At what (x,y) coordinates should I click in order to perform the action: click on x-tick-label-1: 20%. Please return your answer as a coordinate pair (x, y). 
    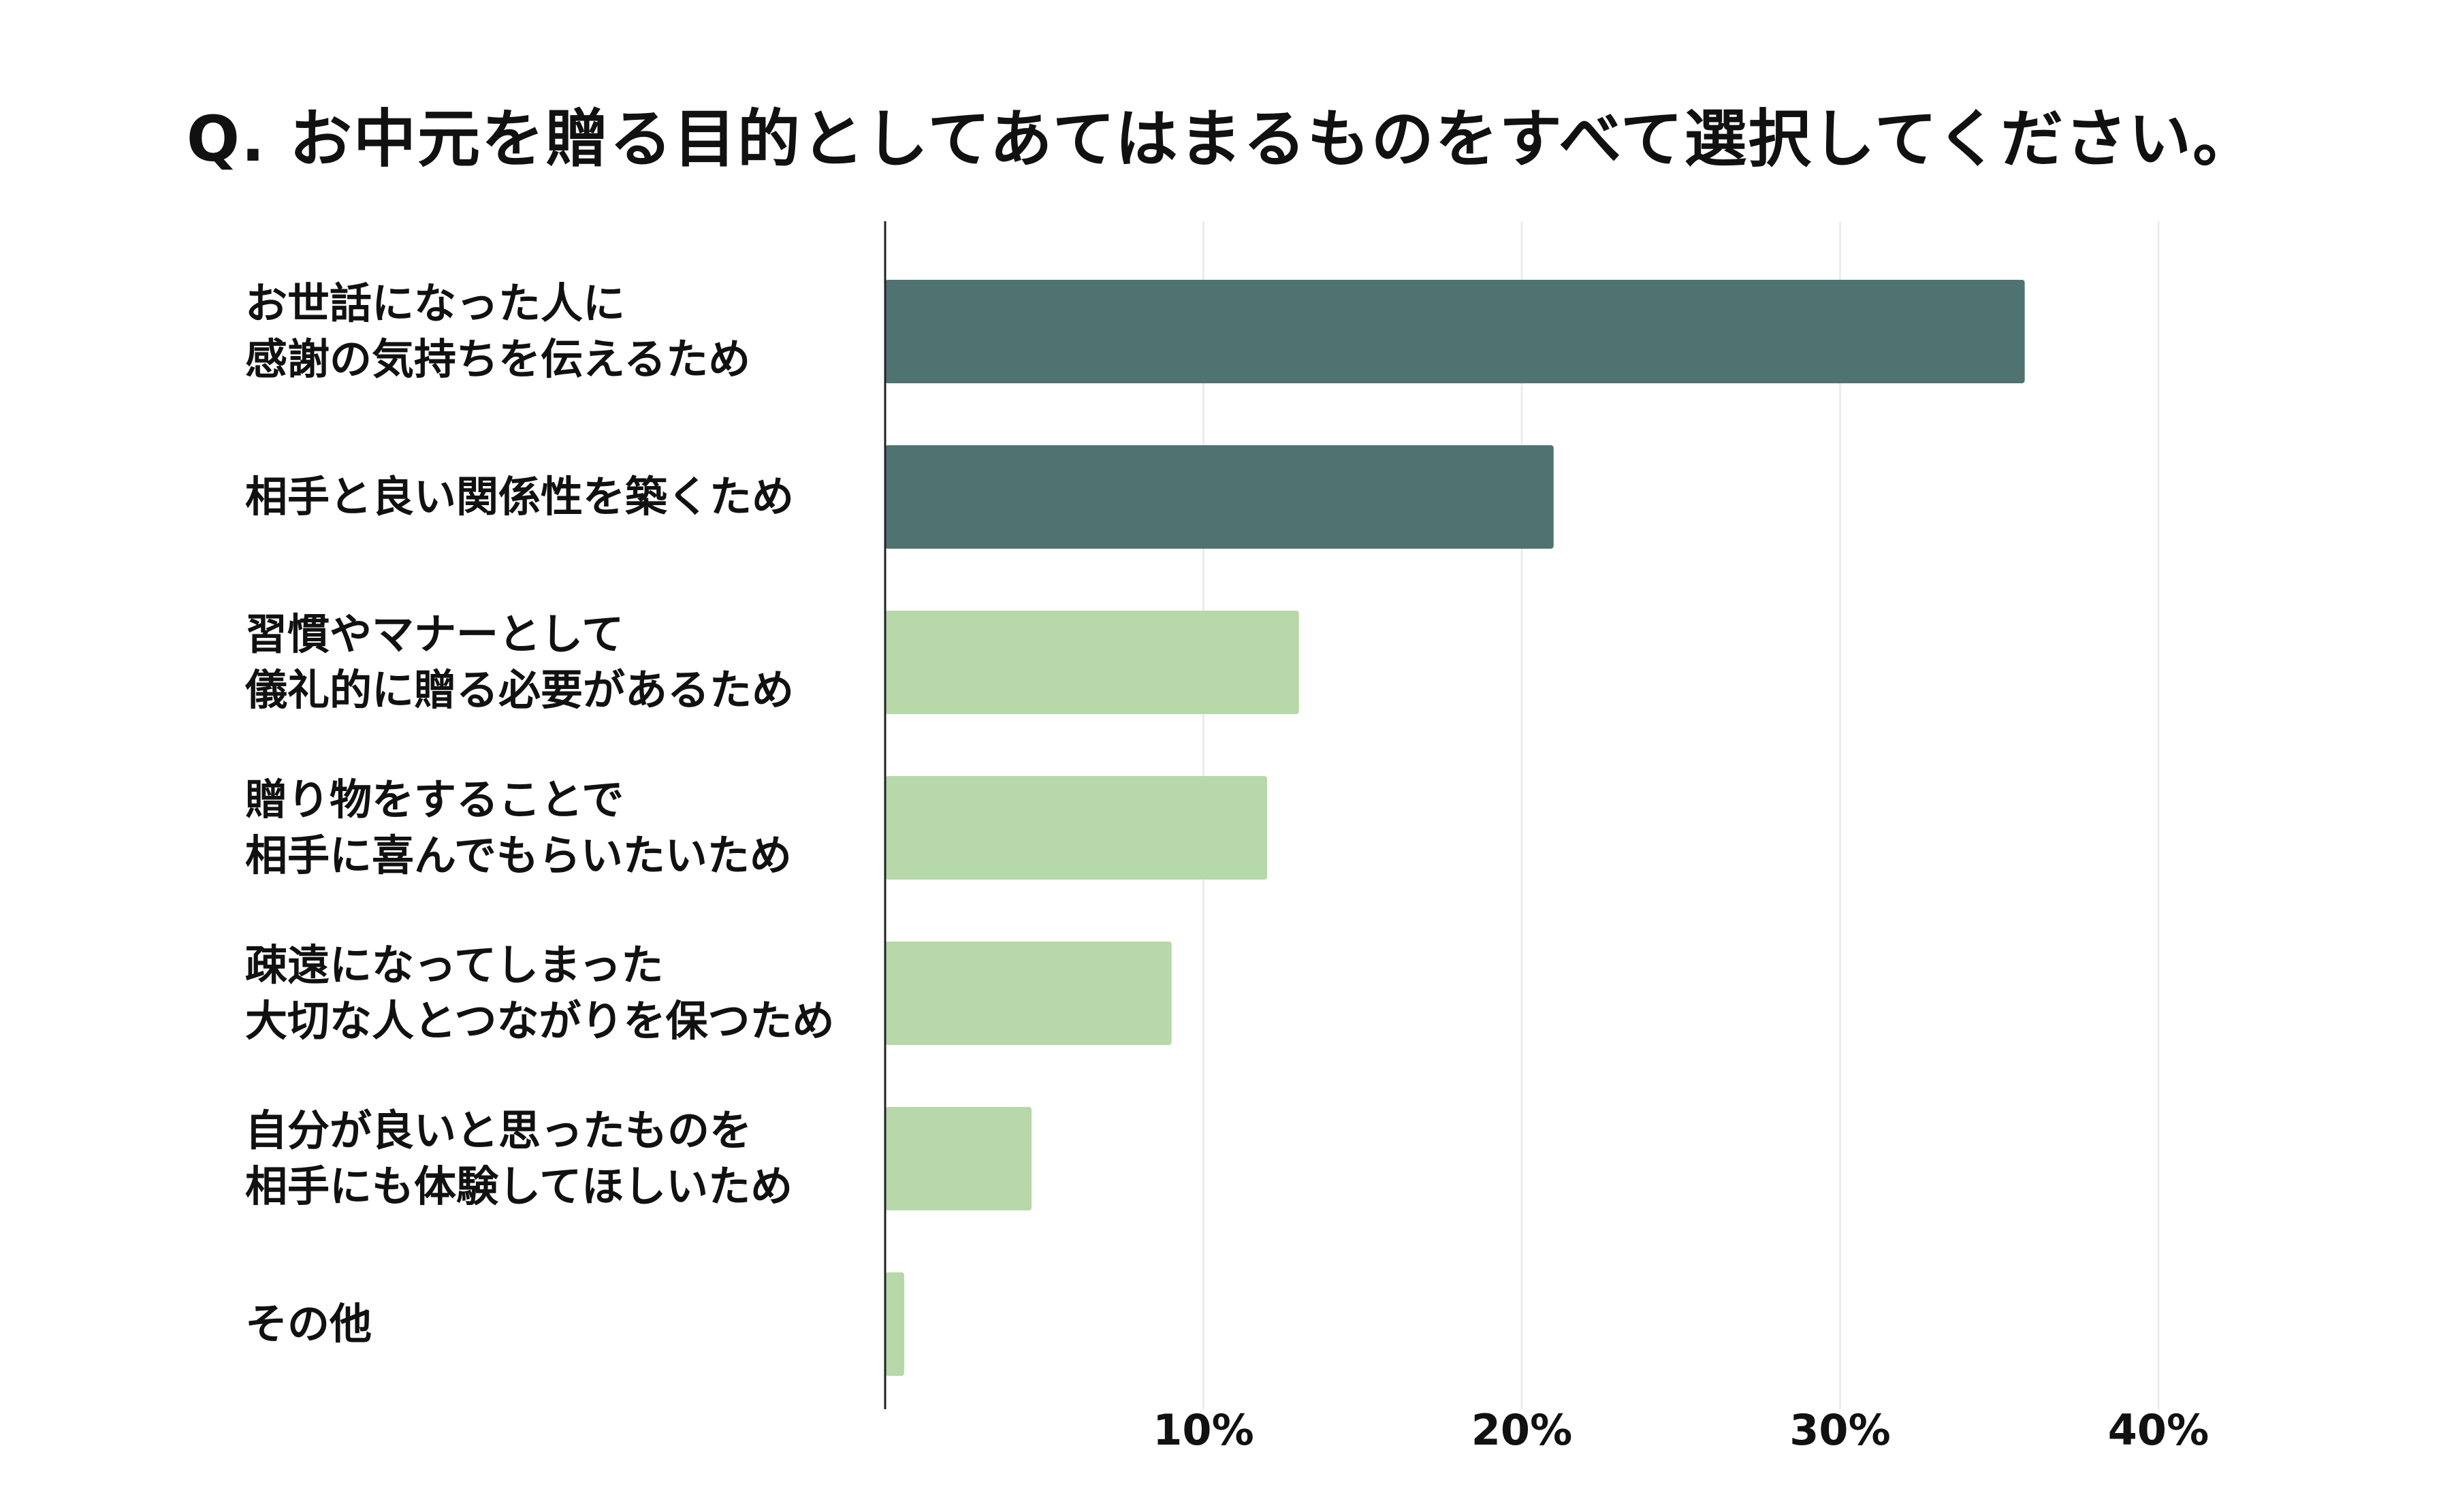
    Looking at the image, I should click on (1521, 1430).